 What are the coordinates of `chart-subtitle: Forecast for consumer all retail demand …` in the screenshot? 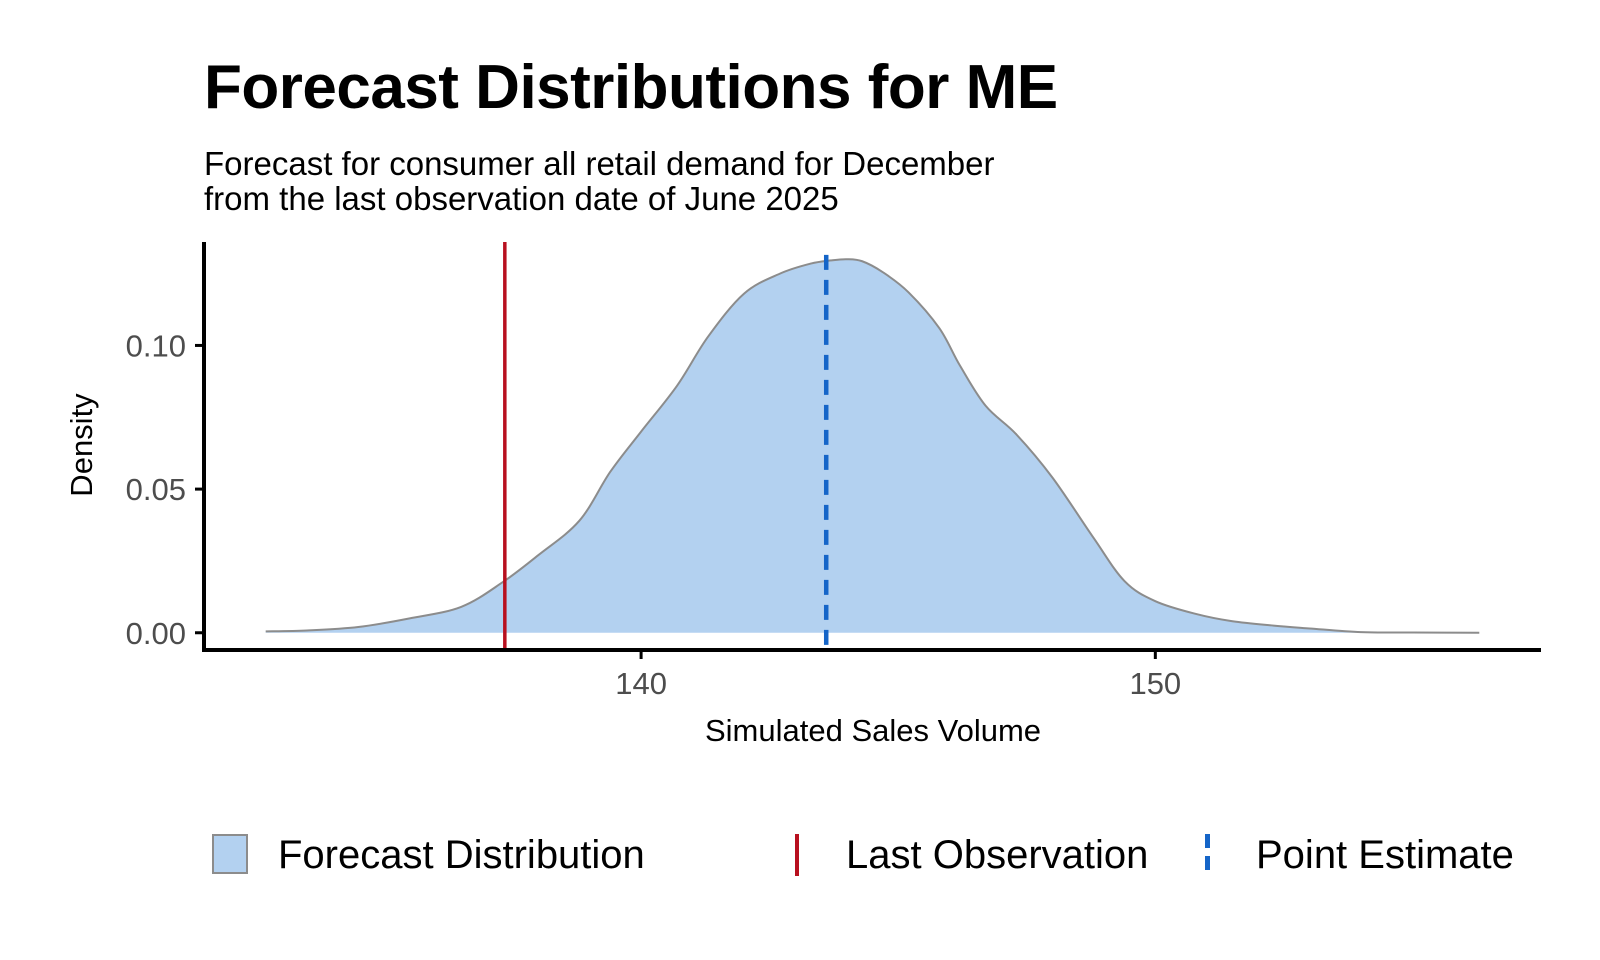 It's located at (599, 181).